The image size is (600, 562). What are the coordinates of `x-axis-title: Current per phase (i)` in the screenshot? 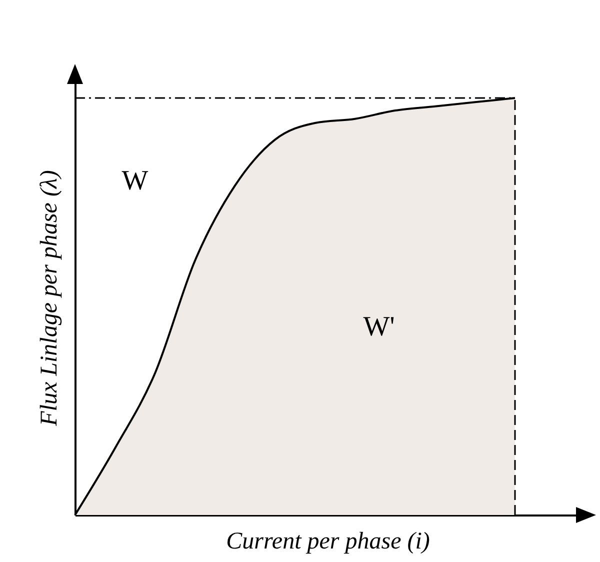 It's located at (328, 541).